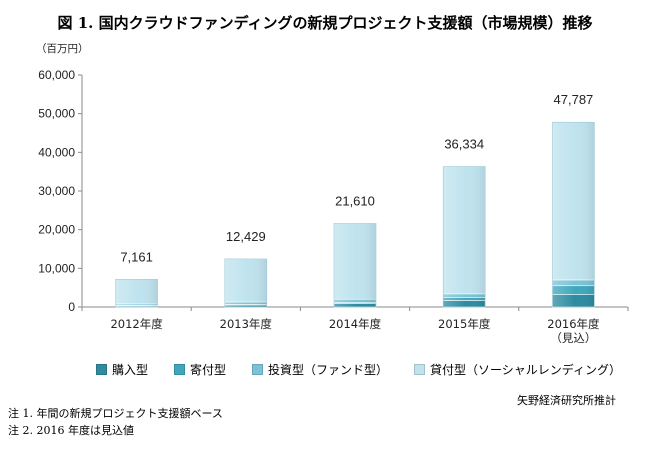 The height and width of the screenshot is (450, 650). Describe the element at coordinates (464, 324) in the screenshot. I see `x-category-label: 2015年度` at that location.